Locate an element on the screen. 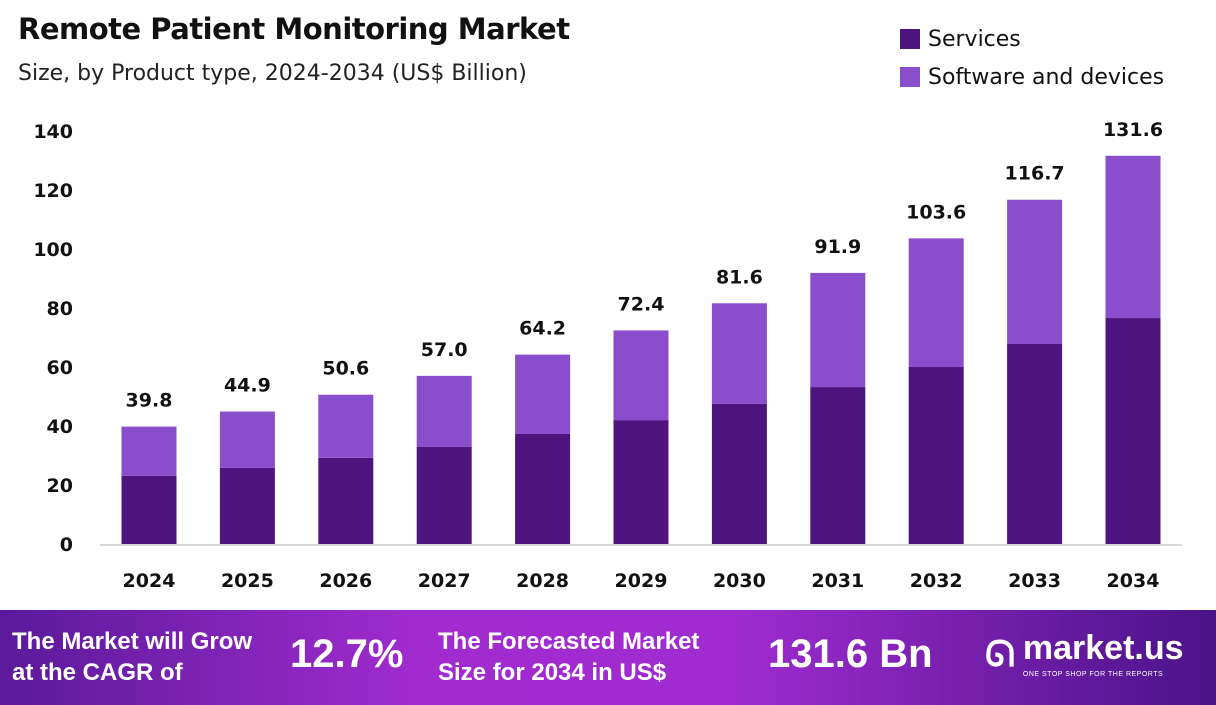 This screenshot has height=705, width=1216. y-tick-label: 140 is located at coordinates (53, 132).